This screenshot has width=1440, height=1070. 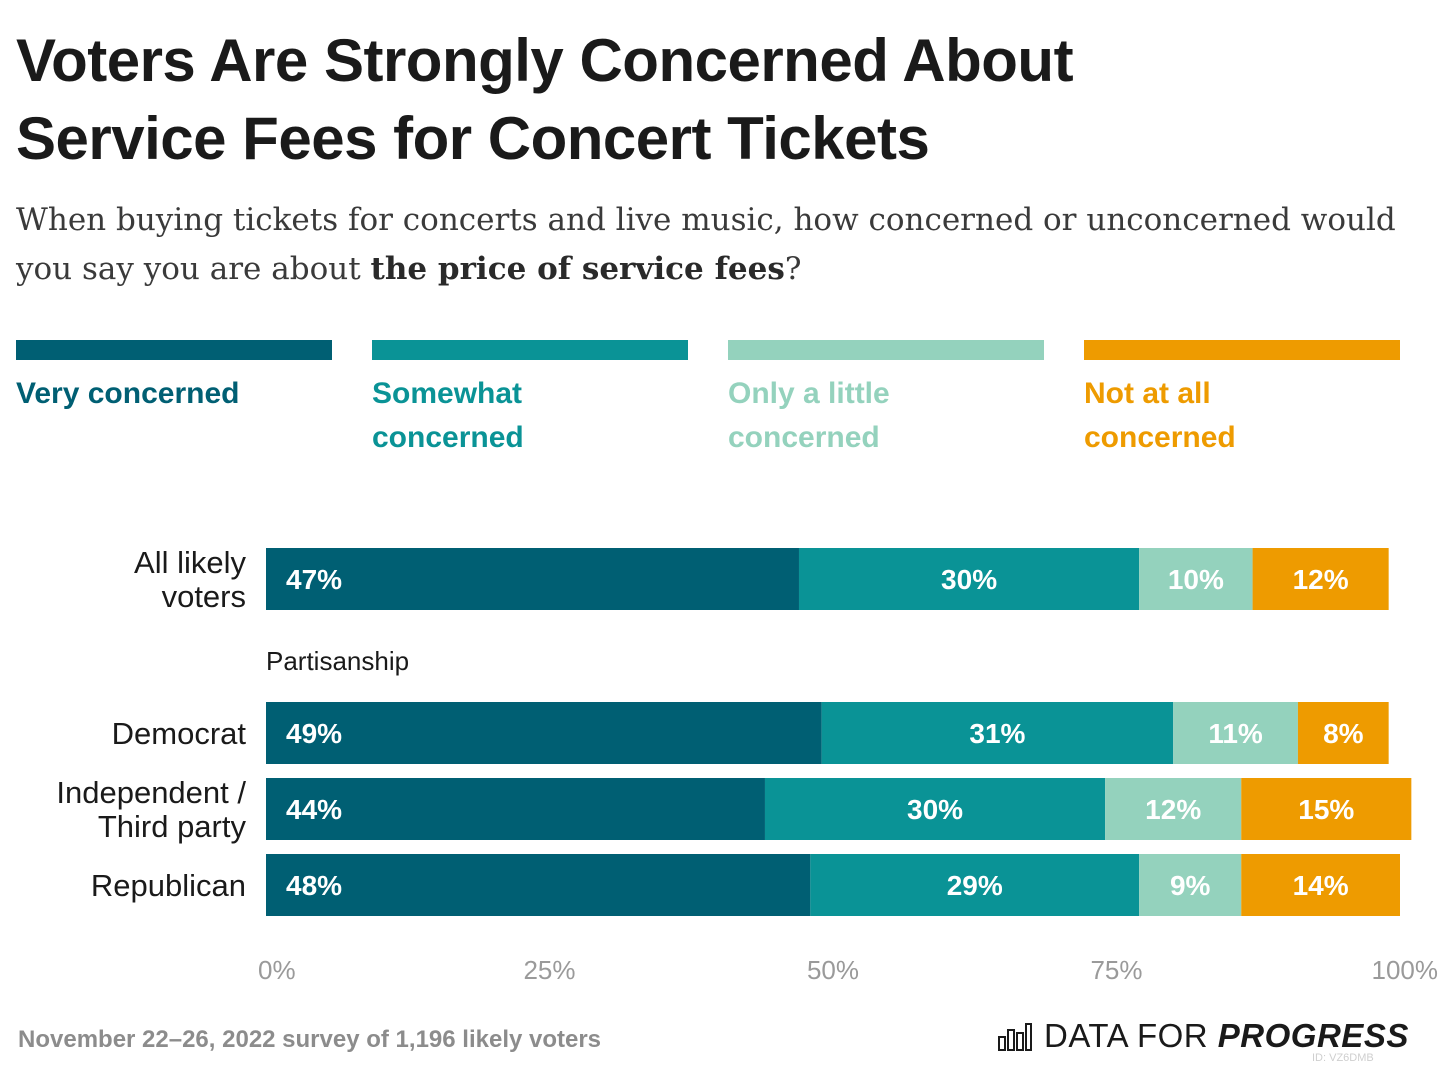 What do you see at coordinates (833, 970) in the screenshot?
I see `x-tick-label: 50%` at bounding box center [833, 970].